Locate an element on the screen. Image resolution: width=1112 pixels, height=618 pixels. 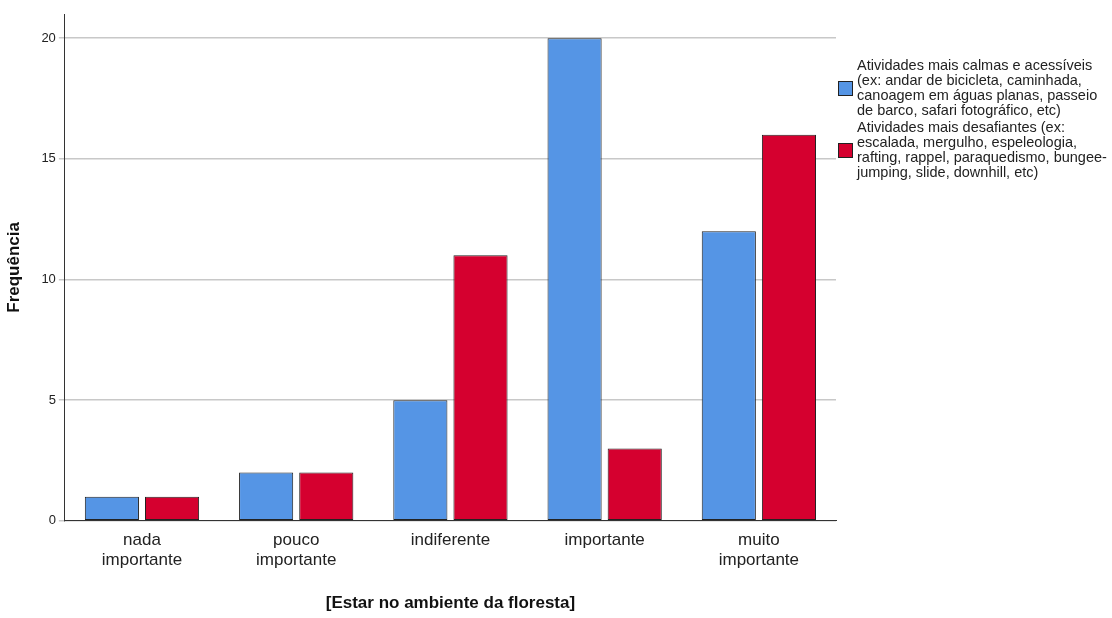
legend-label: Atividades mais calmas e acessíveis (ex: andar de bicicleta, caminhada, canoagem em águas planas, passeio de barco, safari fotográfico, etc) is located at coordinates (978, 87).